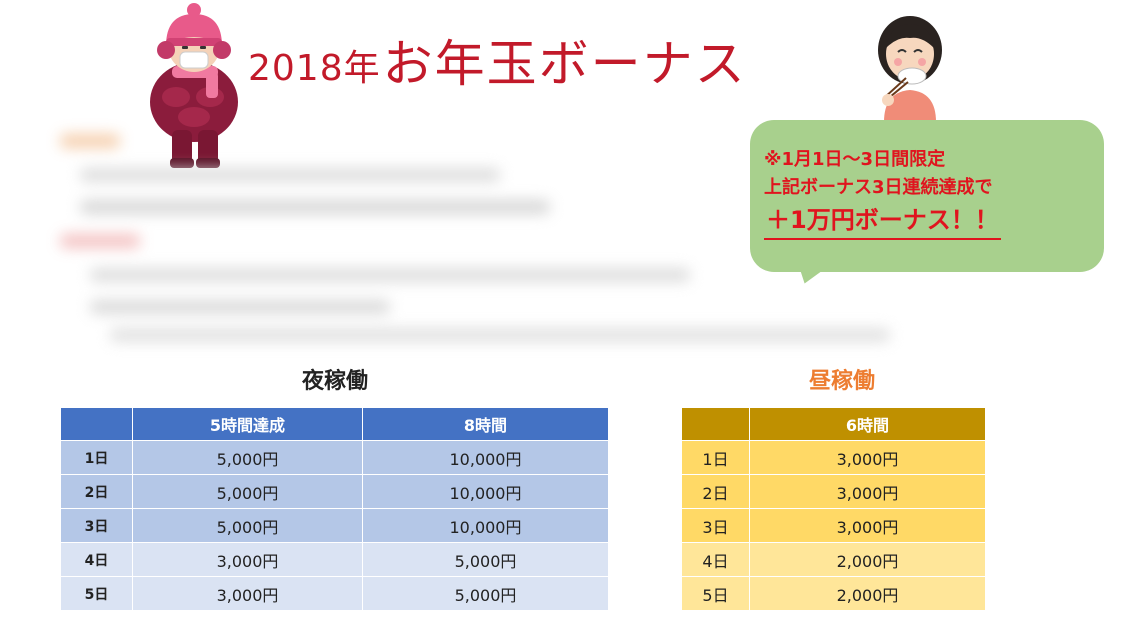 The width and height of the screenshot is (1125, 630). I want to click on table-row: 3日 3,000円, so click(833, 525).